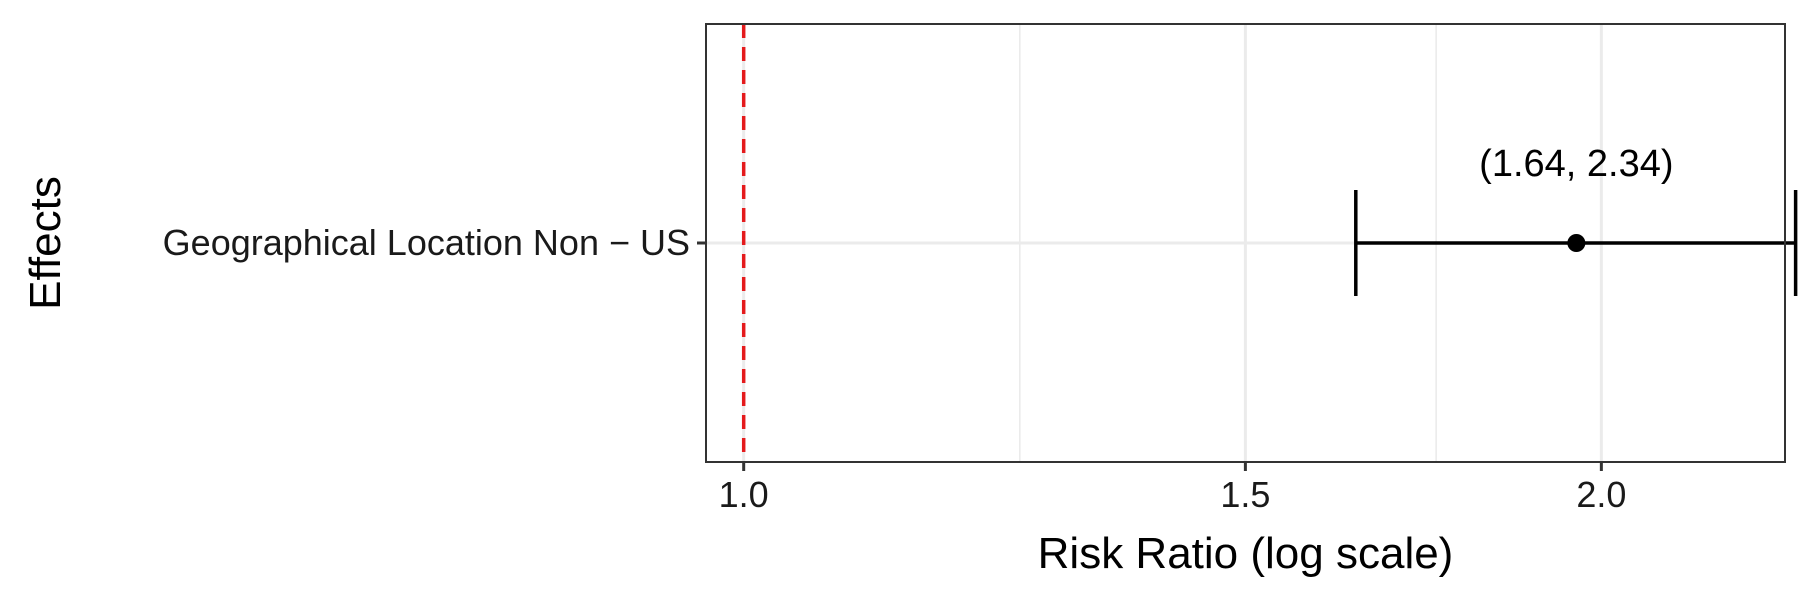 The height and width of the screenshot is (600, 1800). Describe the element at coordinates (1601, 494) in the screenshot. I see `x-tick-label: 2.0` at that location.